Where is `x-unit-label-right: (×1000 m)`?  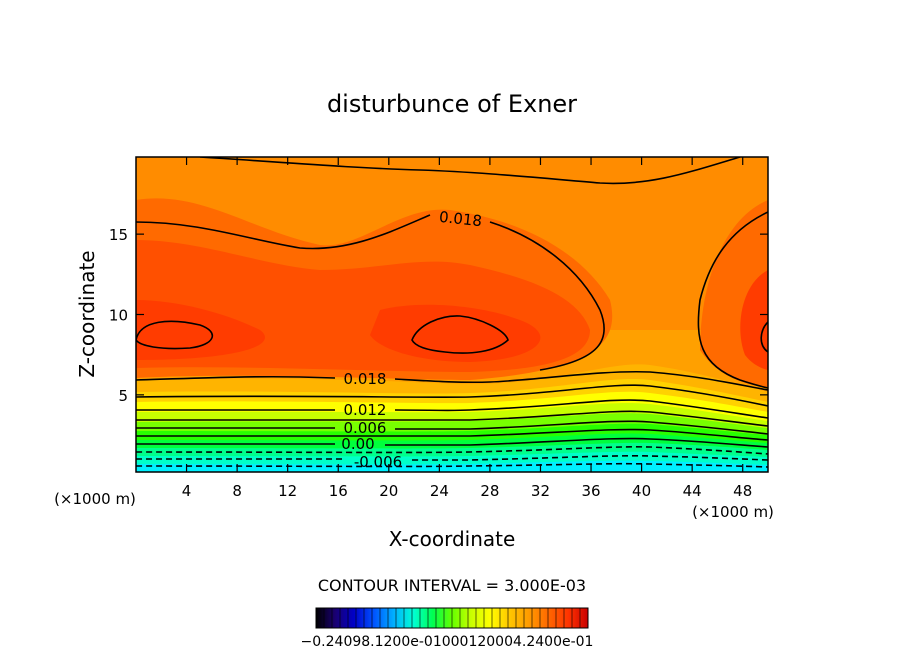 x-unit-label-right: (×1000 m) is located at coordinates (733, 512).